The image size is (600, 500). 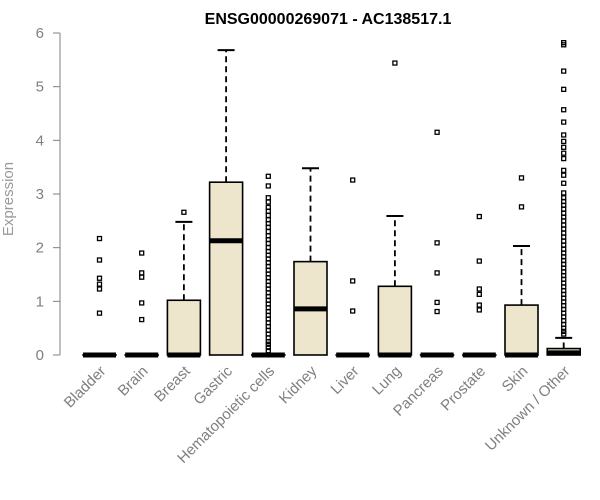 I want to click on y-tick-label: 4, so click(x=40, y=140).